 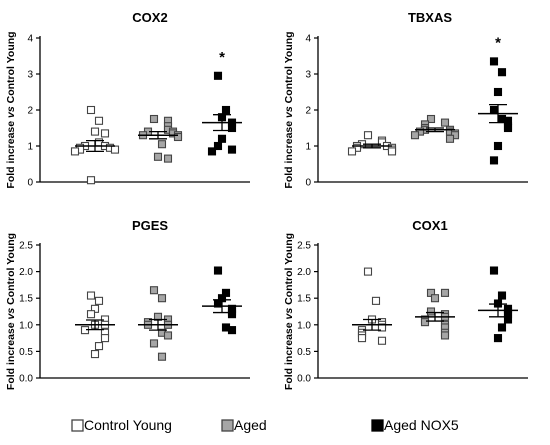 What do you see at coordinates (149, 17) in the screenshot?
I see `chart-title: COX2` at bounding box center [149, 17].